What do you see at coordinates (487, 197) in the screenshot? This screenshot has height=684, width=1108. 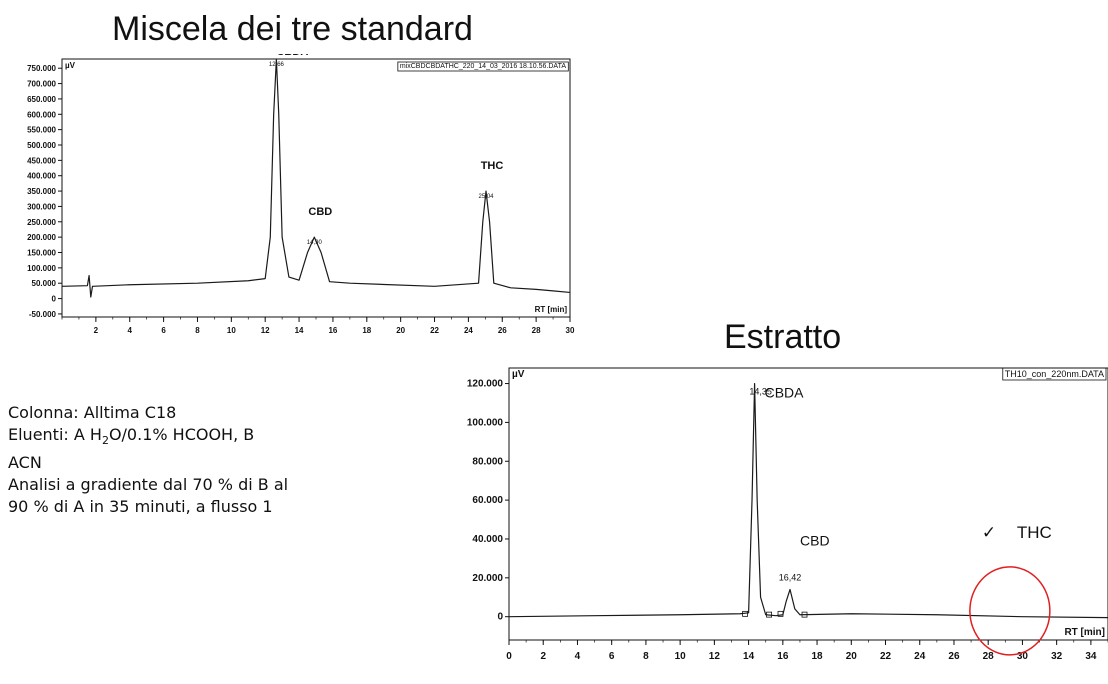 I see `standard-peak-rt-thc: 25,04` at bounding box center [487, 197].